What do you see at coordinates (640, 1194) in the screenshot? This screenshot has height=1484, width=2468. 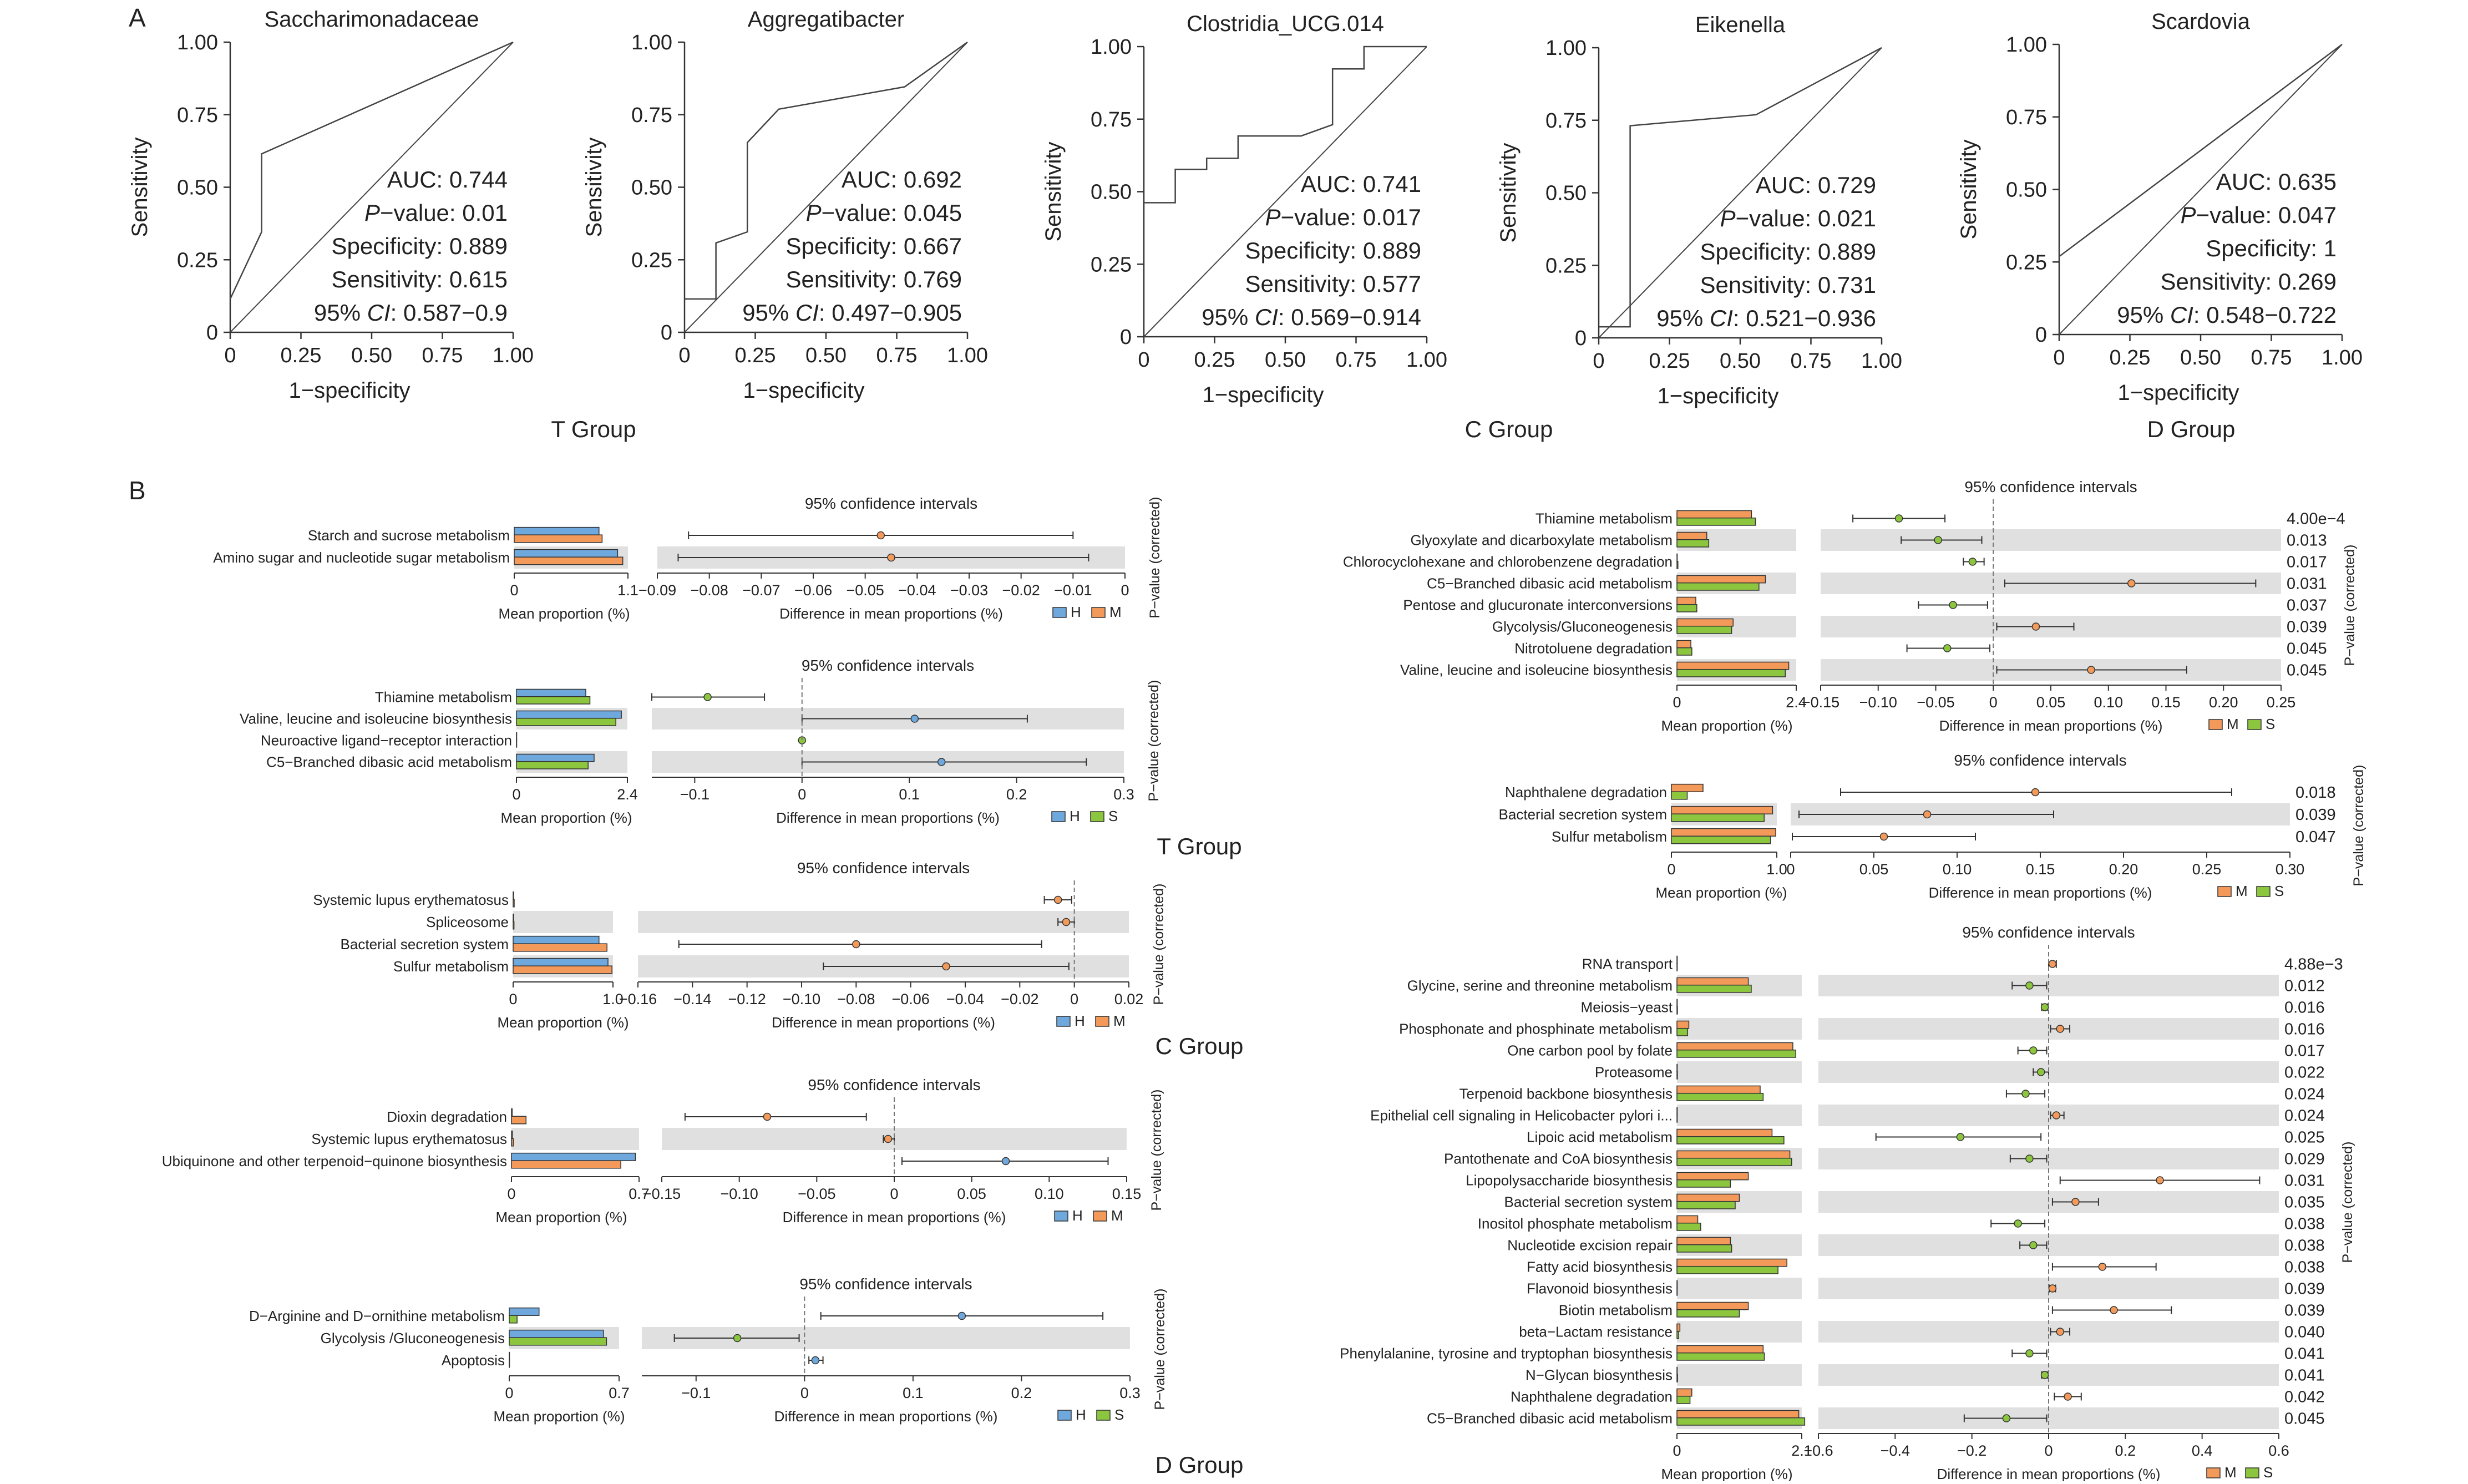 I see `bar-x-tick-label: 0.7` at bounding box center [640, 1194].